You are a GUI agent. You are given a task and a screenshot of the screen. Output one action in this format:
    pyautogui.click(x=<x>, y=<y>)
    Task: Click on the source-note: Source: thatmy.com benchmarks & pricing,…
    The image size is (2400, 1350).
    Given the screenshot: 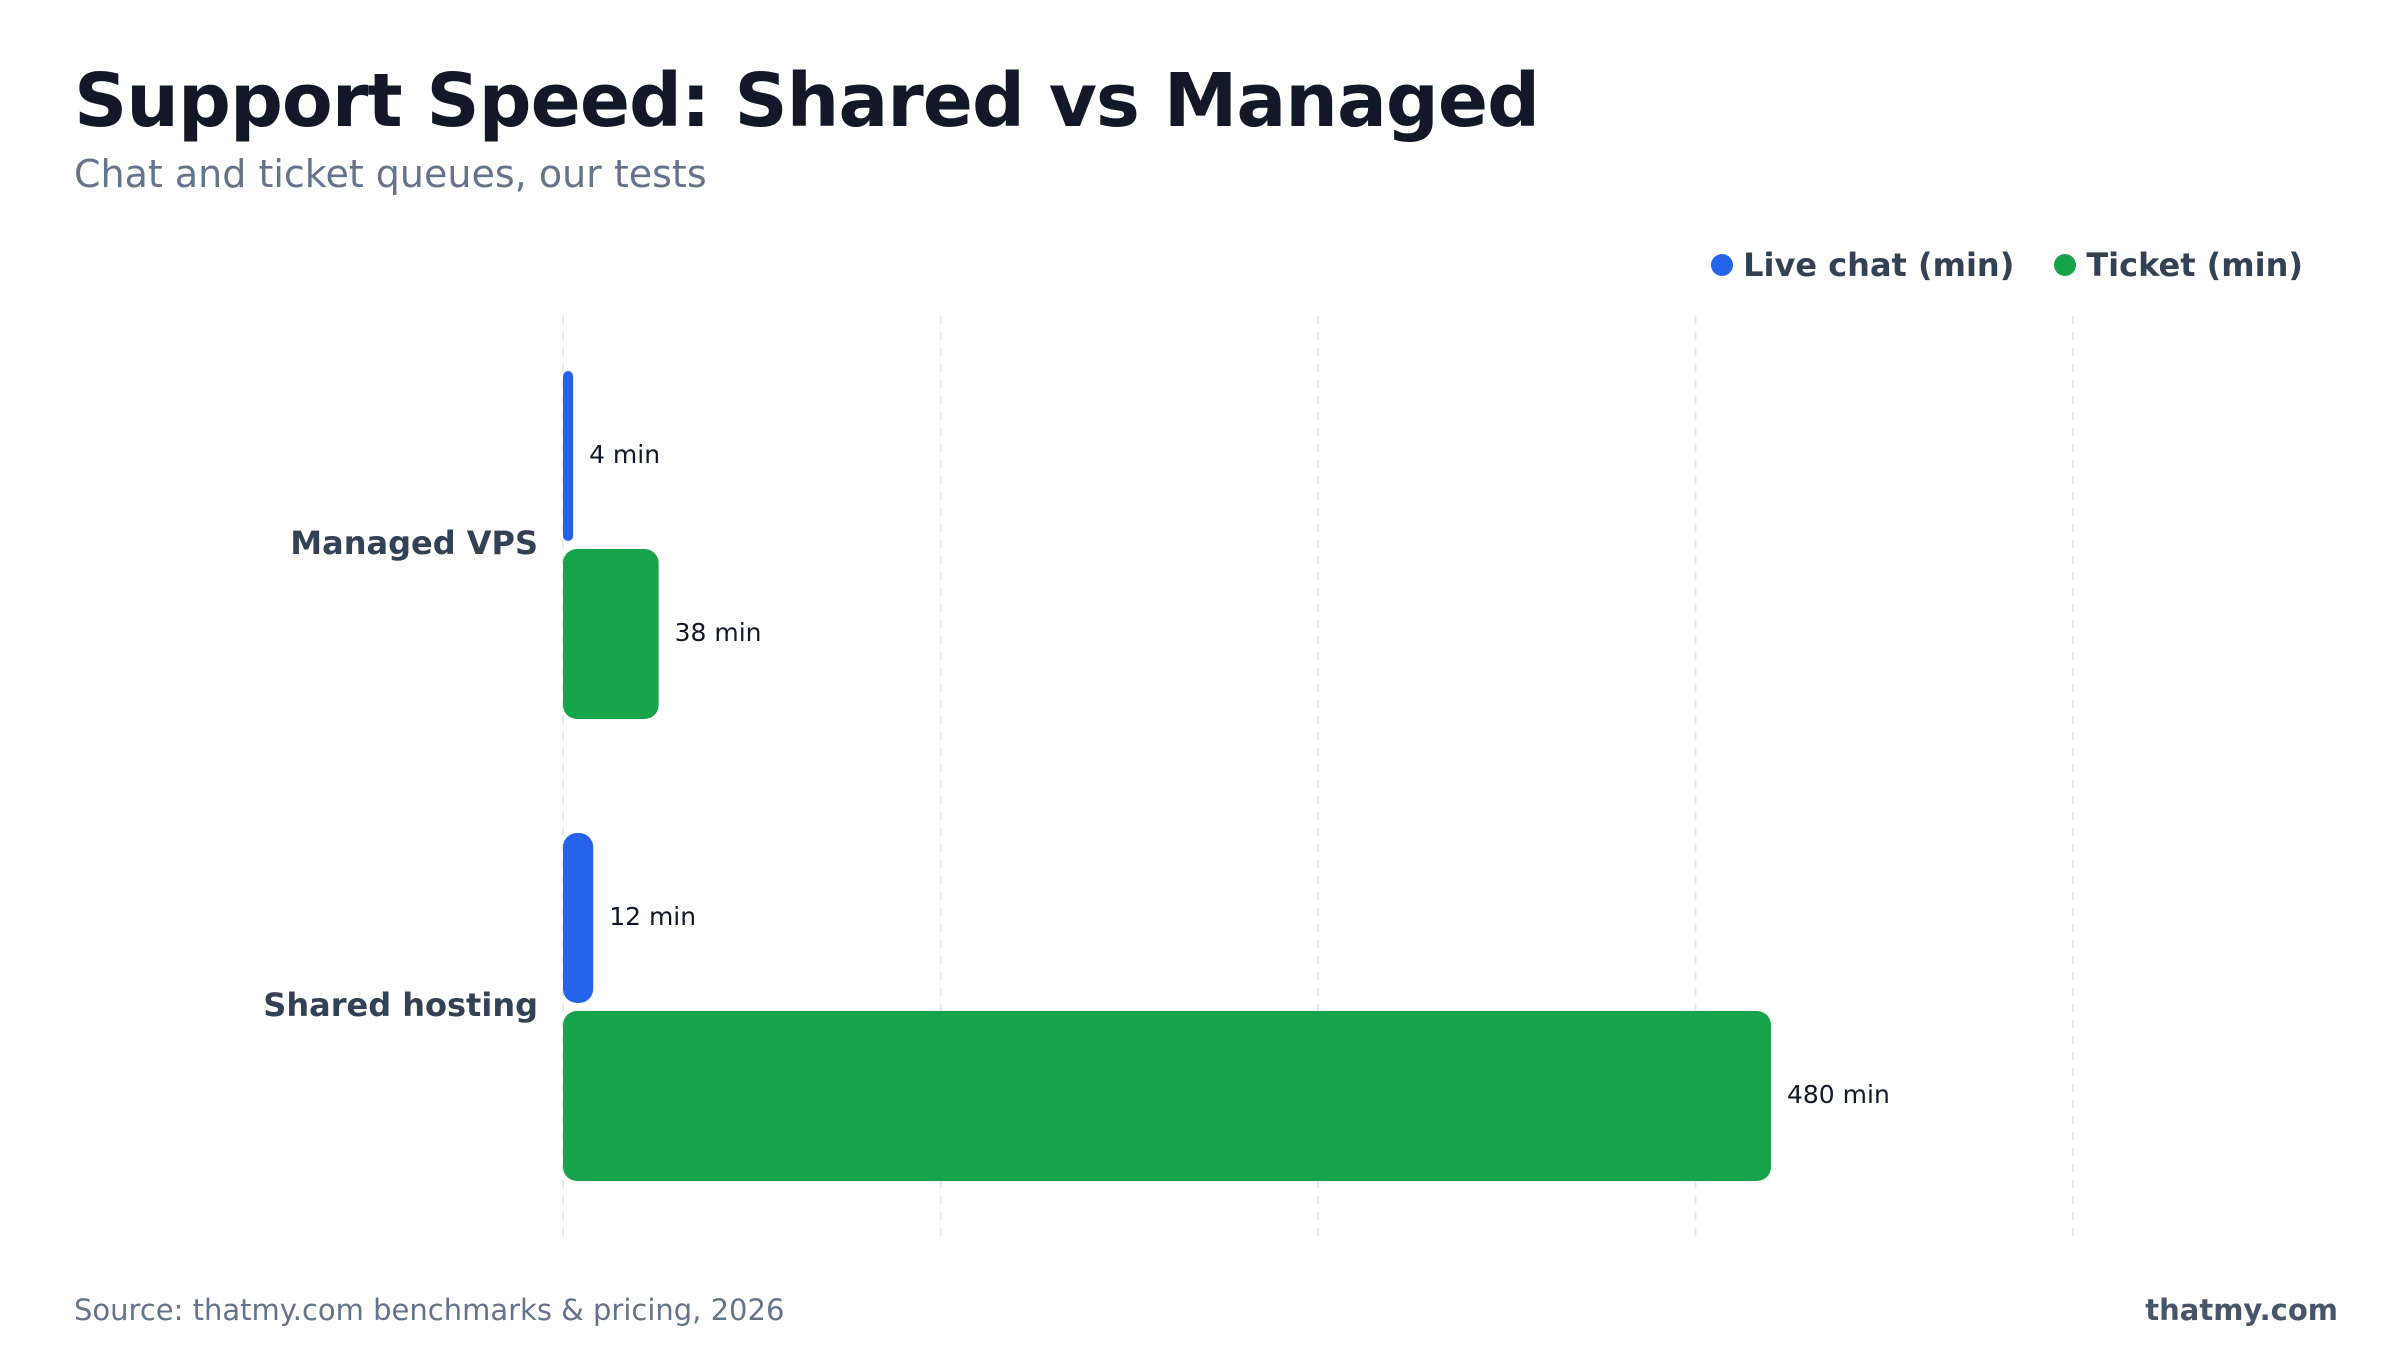 What is the action you would take?
    pyautogui.click(x=429, y=1310)
    